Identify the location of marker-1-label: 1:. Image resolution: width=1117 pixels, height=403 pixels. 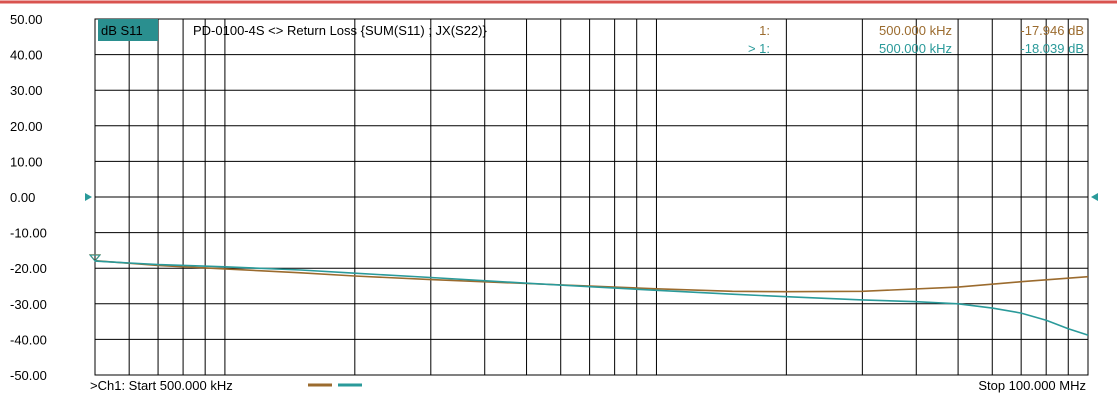
(764, 30).